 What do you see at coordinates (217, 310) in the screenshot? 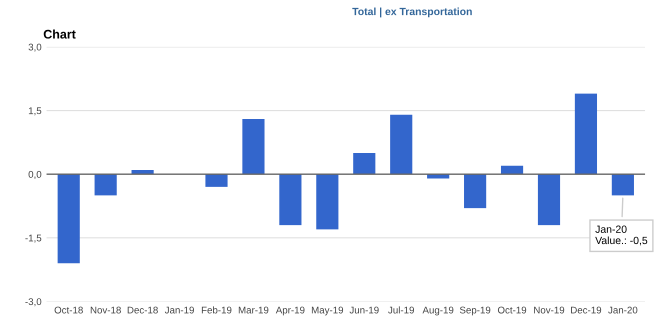
I see `x-tick-label: Feb-19` at bounding box center [217, 310].